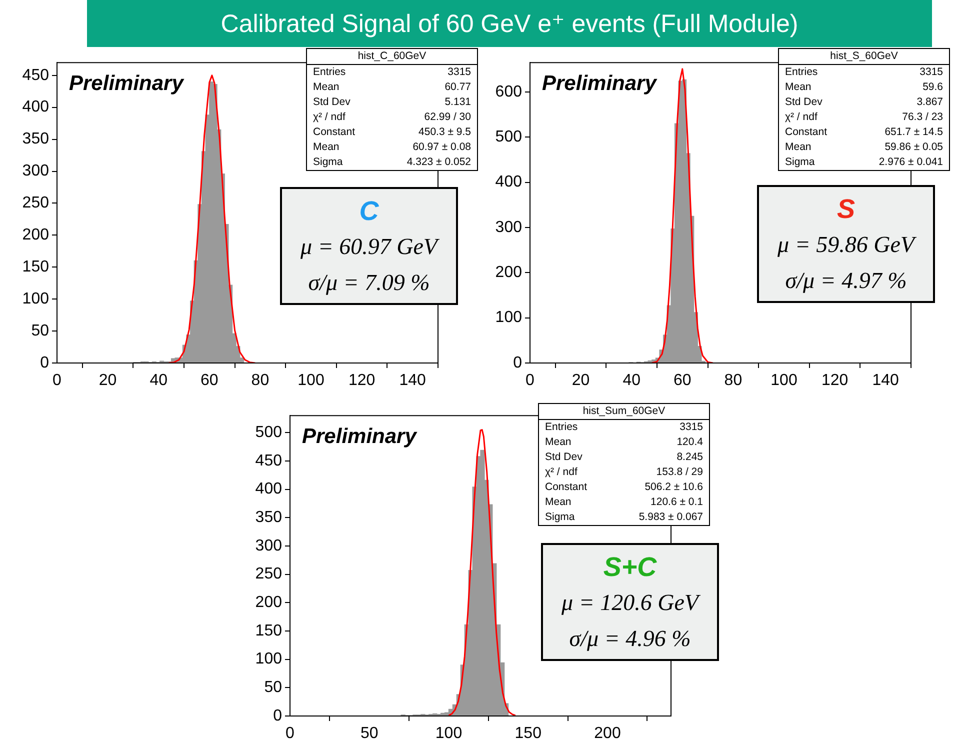 This screenshot has width=955, height=747. I want to click on result-box: S μ = 59.86 GeV σ/μ = 4.97 %, so click(846, 244).